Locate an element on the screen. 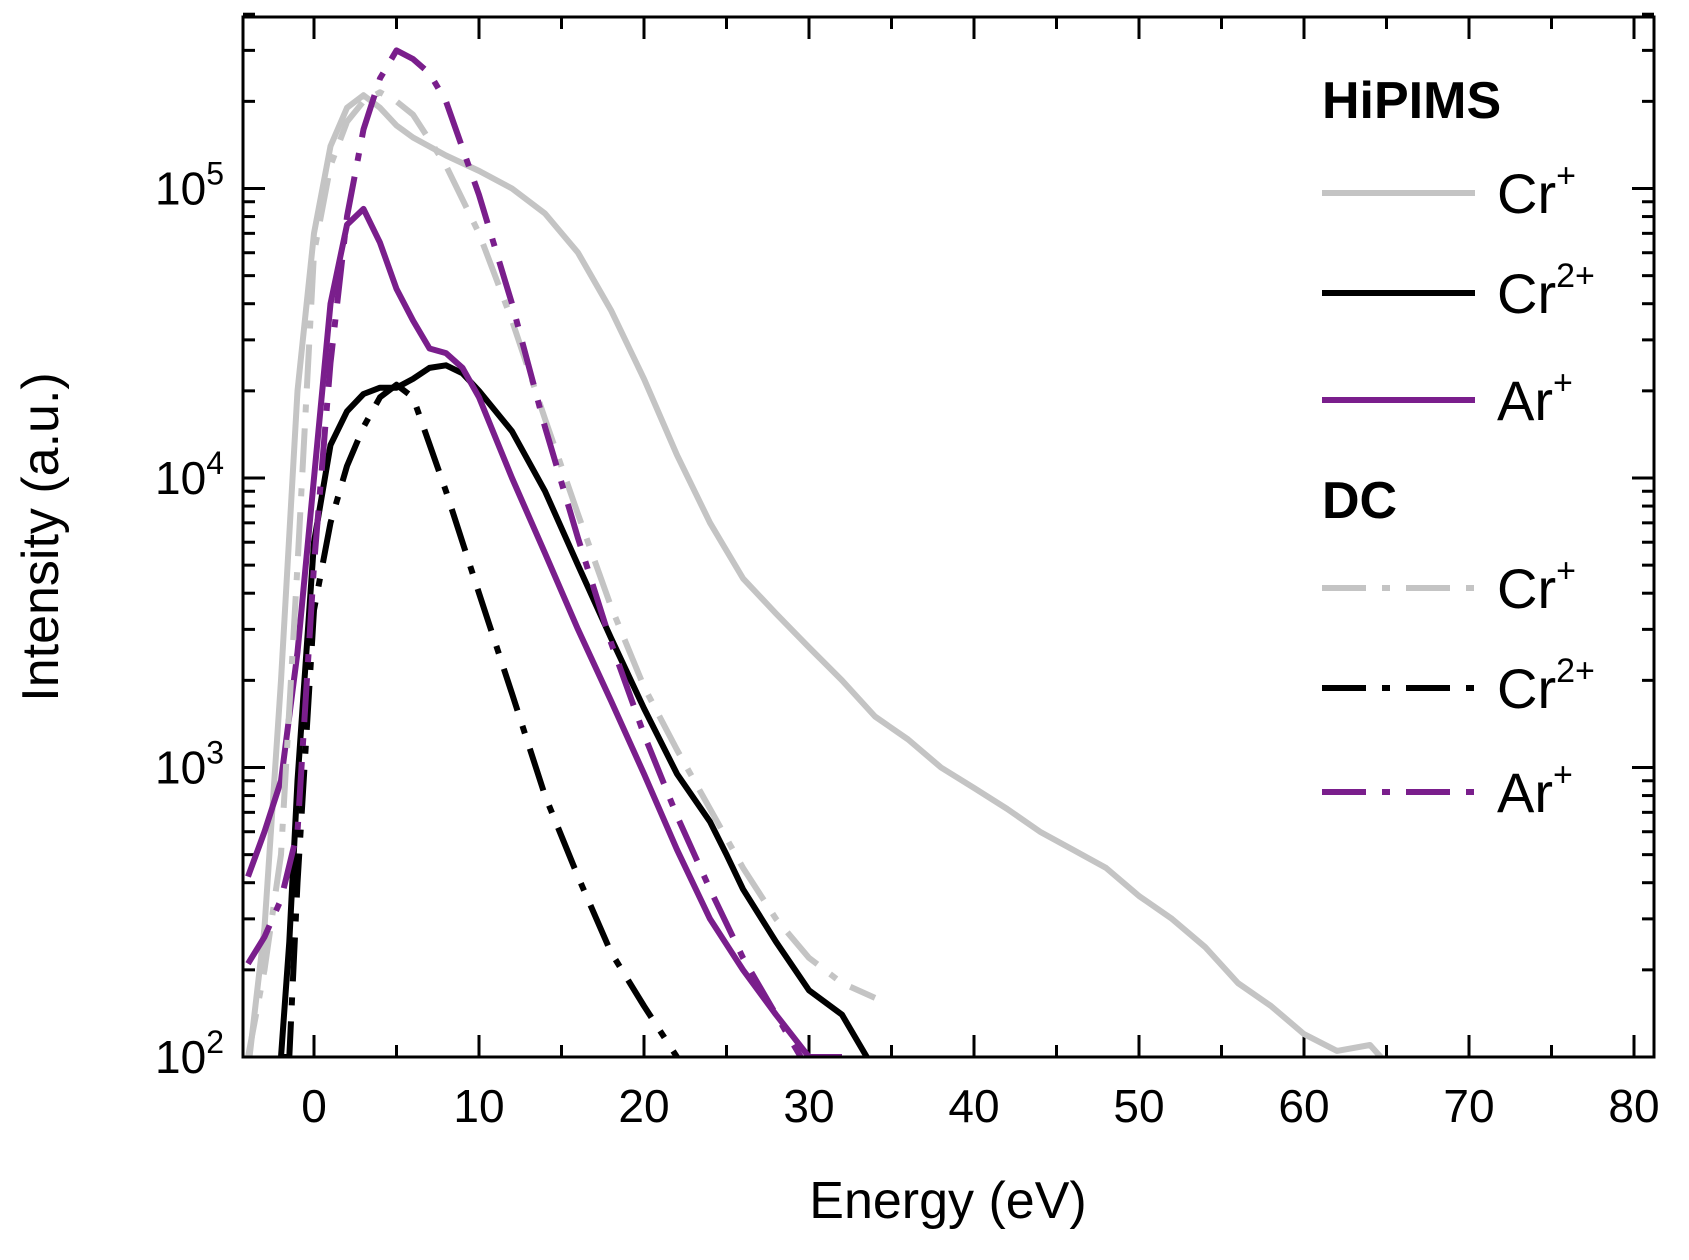 The width and height of the screenshot is (1689, 1260). y-tick-label: 10² is located at coordinates (189, 1053).